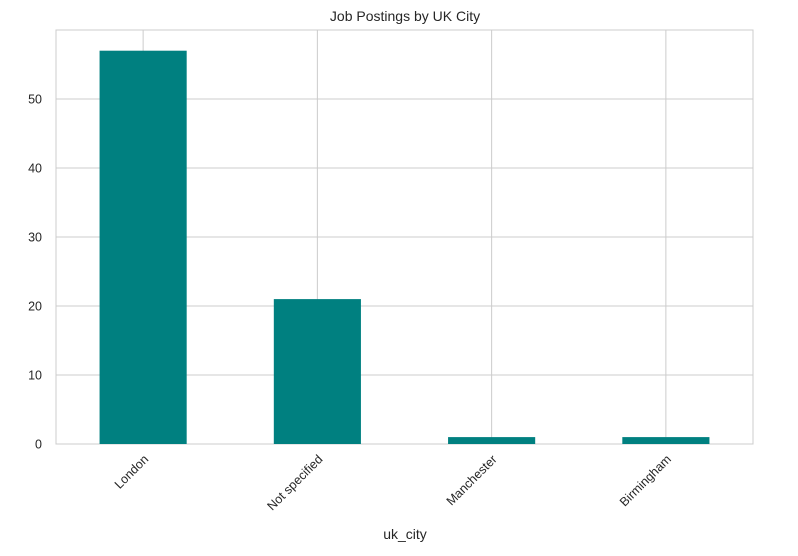  What do you see at coordinates (492, 440) in the screenshot?
I see `bar-manchester` at bounding box center [492, 440].